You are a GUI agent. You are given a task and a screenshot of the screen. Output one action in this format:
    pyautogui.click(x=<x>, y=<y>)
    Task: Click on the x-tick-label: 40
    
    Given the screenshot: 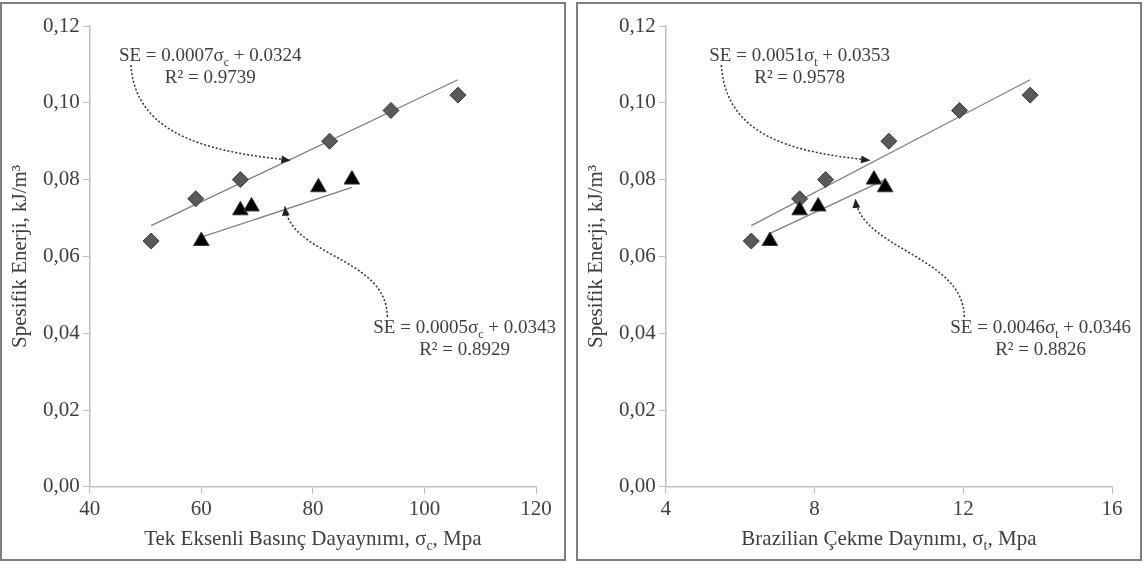 What is the action you would take?
    pyautogui.click(x=90, y=507)
    